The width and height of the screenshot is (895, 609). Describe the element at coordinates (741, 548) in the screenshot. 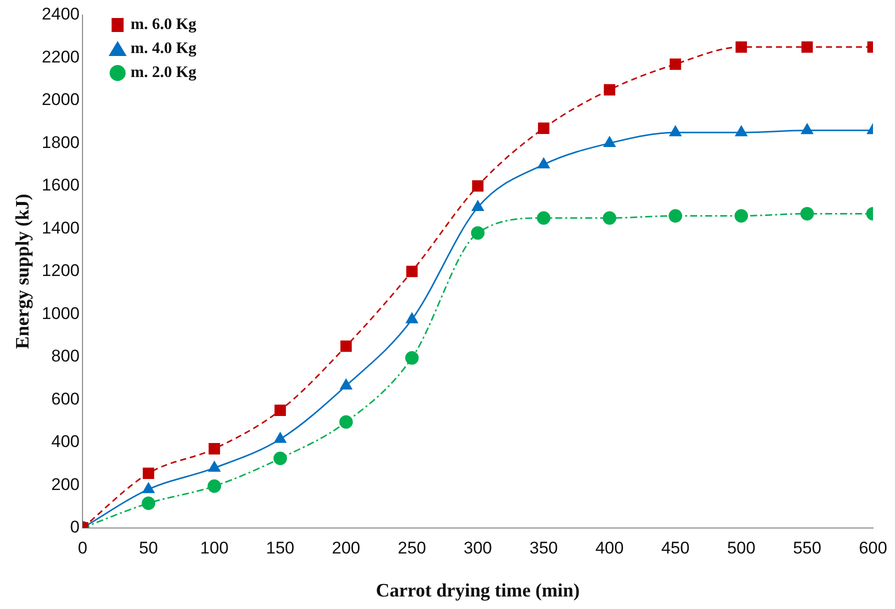

I see `x-tick-label: 500` at that location.